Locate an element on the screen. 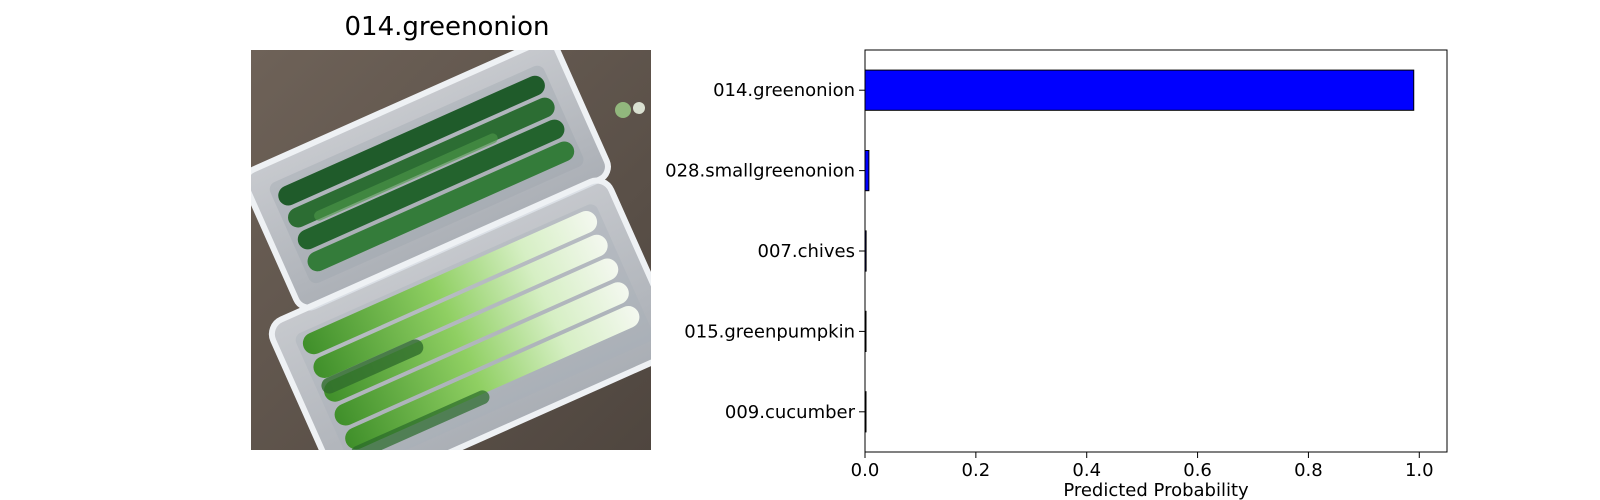 This screenshot has width=1600, height=500. x-tick-label: 0.0 is located at coordinates (865, 470).